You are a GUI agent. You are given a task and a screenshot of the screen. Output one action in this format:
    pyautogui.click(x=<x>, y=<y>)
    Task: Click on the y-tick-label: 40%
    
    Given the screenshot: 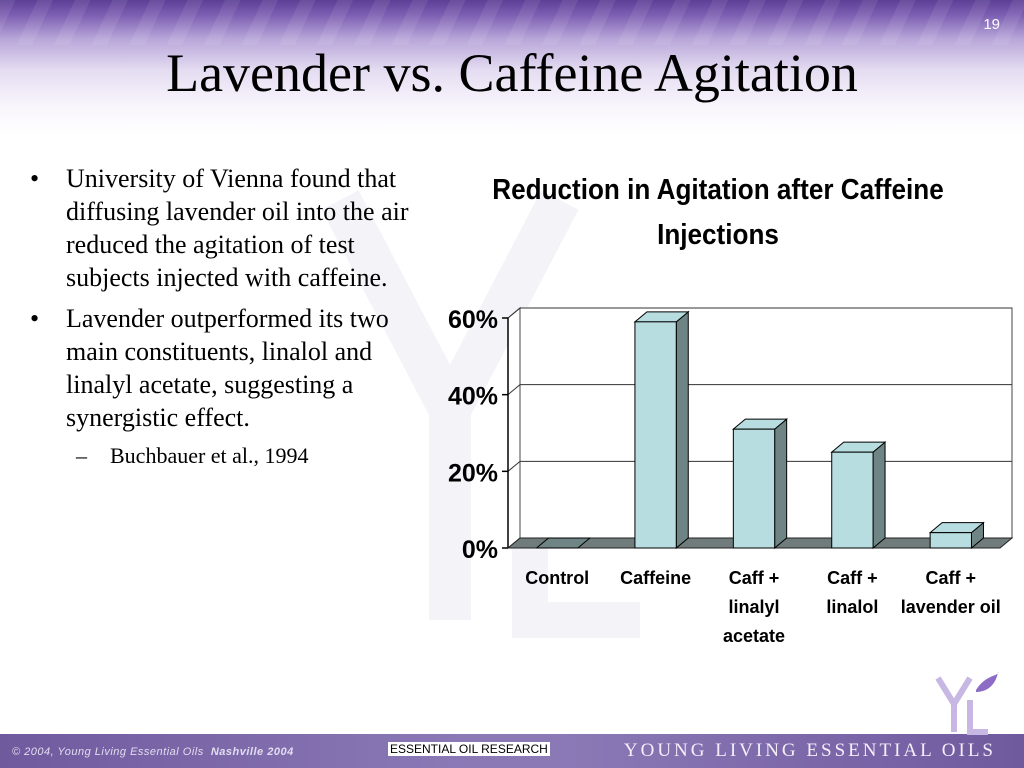 What is the action you would take?
    pyautogui.click(x=473, y=397)
    